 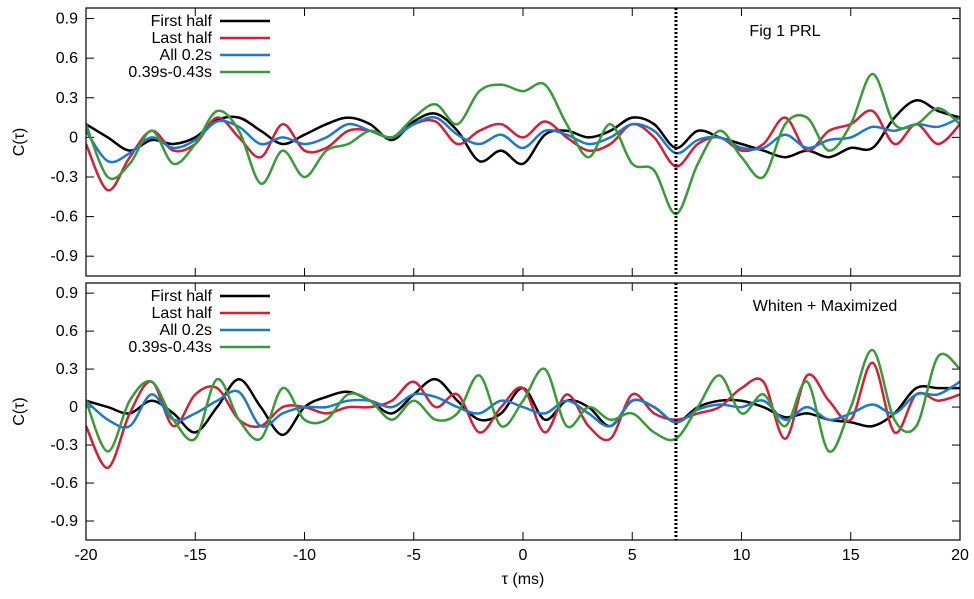 What do you see at coordinates (304, 555) in the screenshot?
I see `x-tick-label: -10` at bounding box center [304, 555].